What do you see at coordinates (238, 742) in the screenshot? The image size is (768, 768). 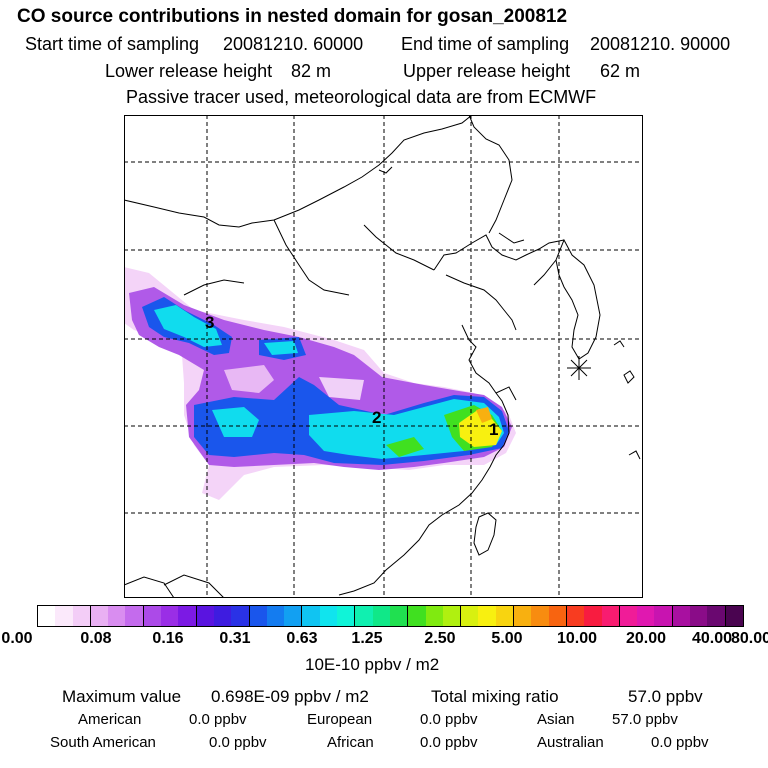 I see `region-south-american-value: 0.0 ppbv` at bounding box center [238, 742].